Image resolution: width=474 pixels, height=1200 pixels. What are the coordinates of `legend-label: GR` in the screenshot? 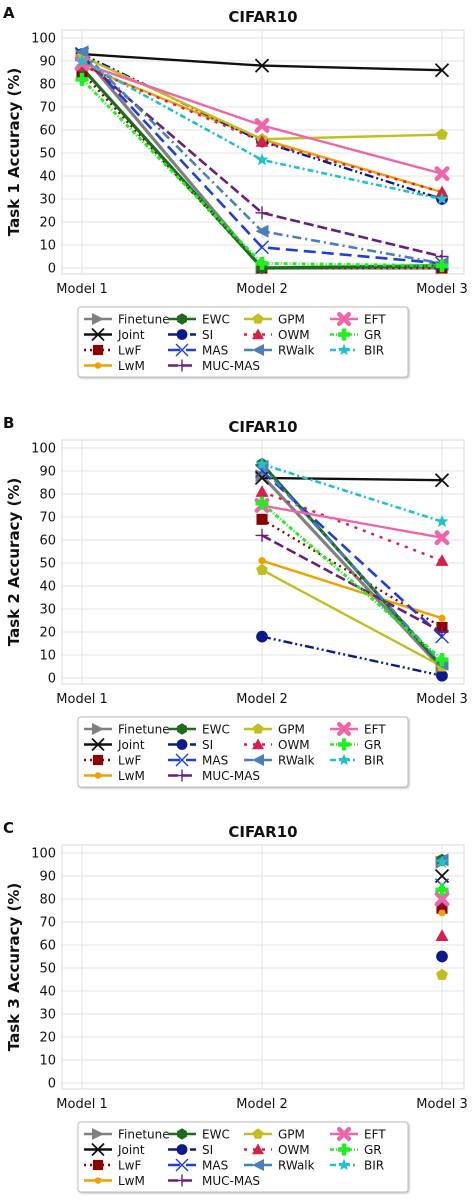 It's located at (373, 745).